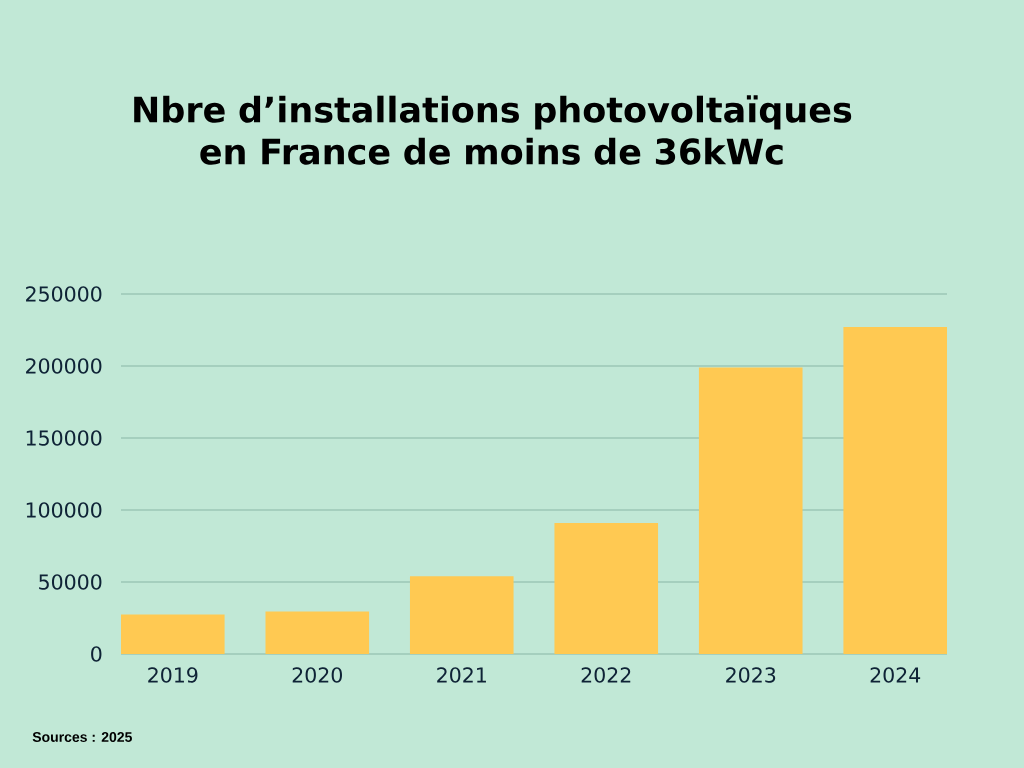 Image resolution: width=1024 pixels, height=768 pixels. I want to click on x-tick-label: 2020, so click(317, 675).